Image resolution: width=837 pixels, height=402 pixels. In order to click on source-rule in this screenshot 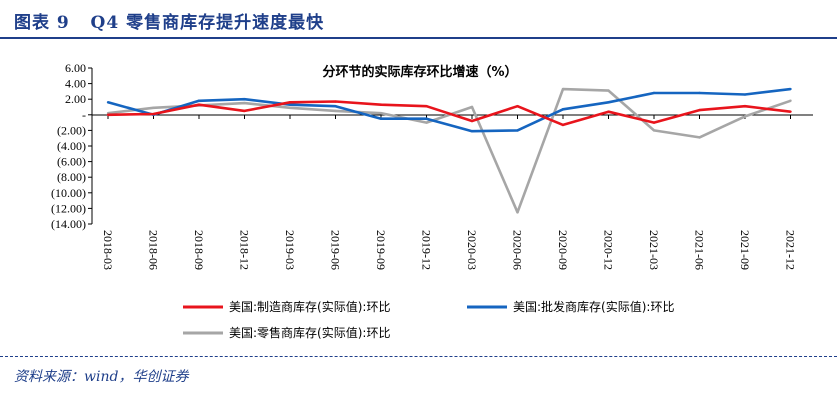, I will do `click(418, 356)`.